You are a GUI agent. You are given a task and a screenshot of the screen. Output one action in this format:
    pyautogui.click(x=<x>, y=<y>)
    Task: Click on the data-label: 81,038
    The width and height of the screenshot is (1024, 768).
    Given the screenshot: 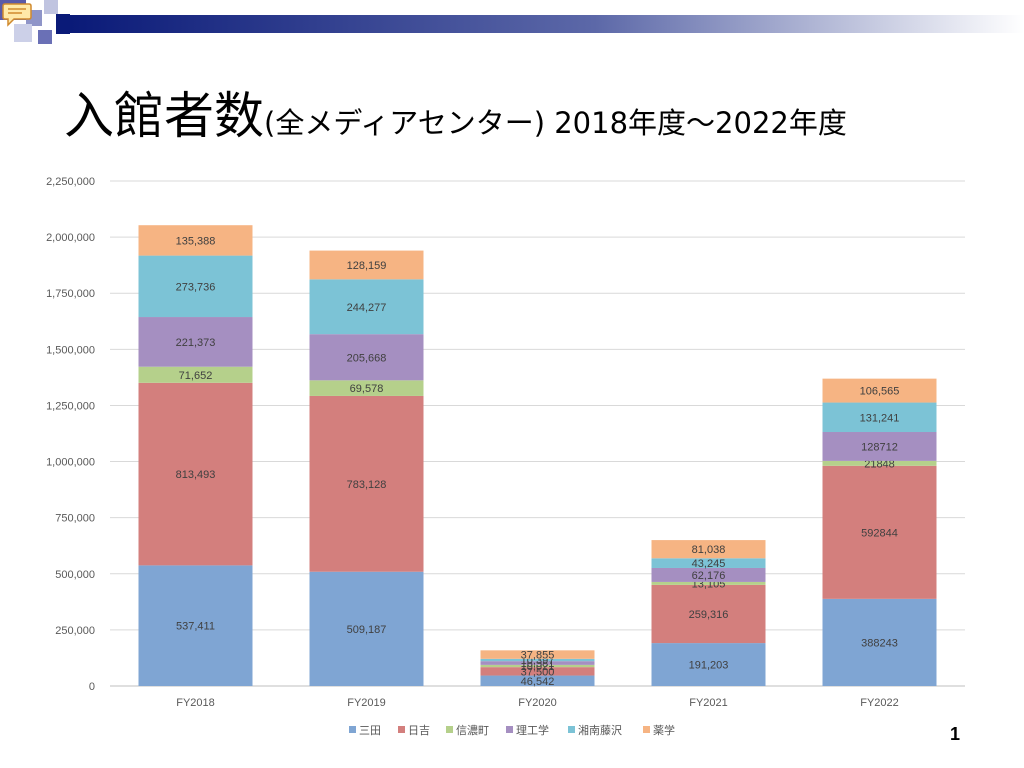 What is the action you would take?
    pyautogui.click(x=709, y=550)
    